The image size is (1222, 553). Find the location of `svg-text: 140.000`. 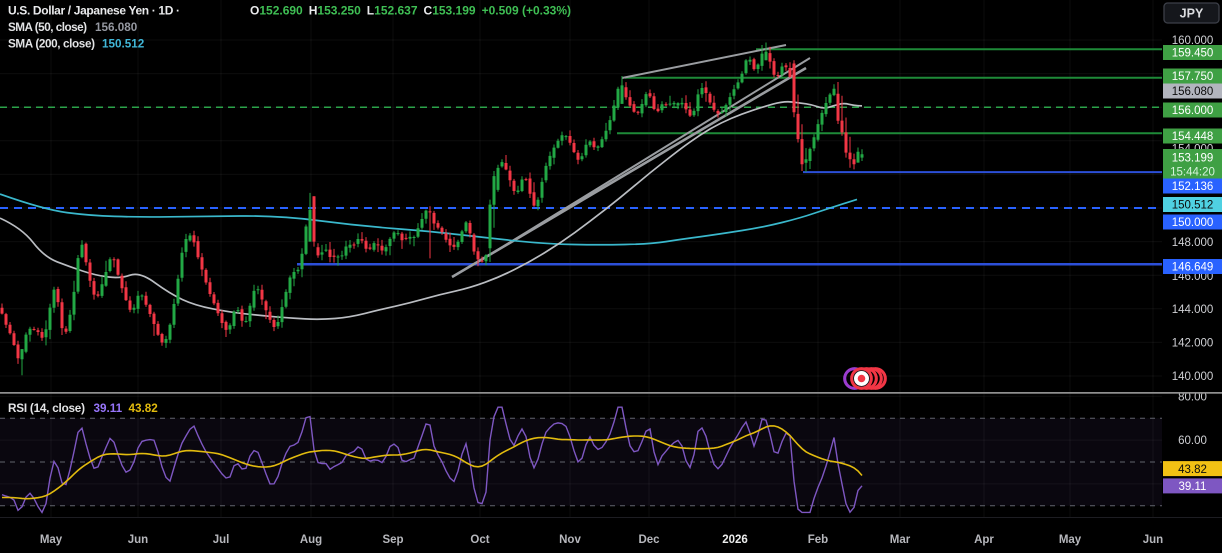

svg-text: 140.000 is located at coordinates (1193, 377).